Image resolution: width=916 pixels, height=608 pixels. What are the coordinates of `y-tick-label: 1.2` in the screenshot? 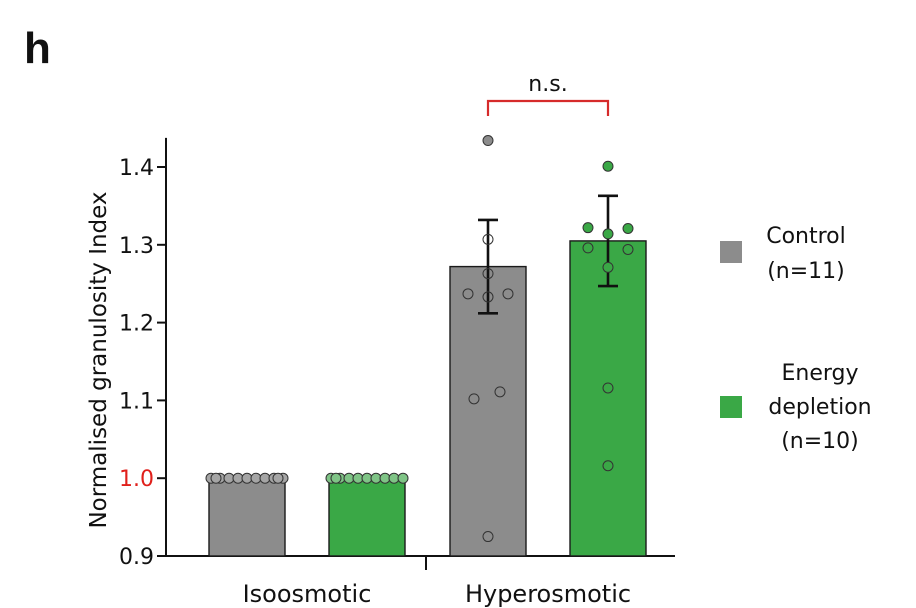 It's located at (136, 324).